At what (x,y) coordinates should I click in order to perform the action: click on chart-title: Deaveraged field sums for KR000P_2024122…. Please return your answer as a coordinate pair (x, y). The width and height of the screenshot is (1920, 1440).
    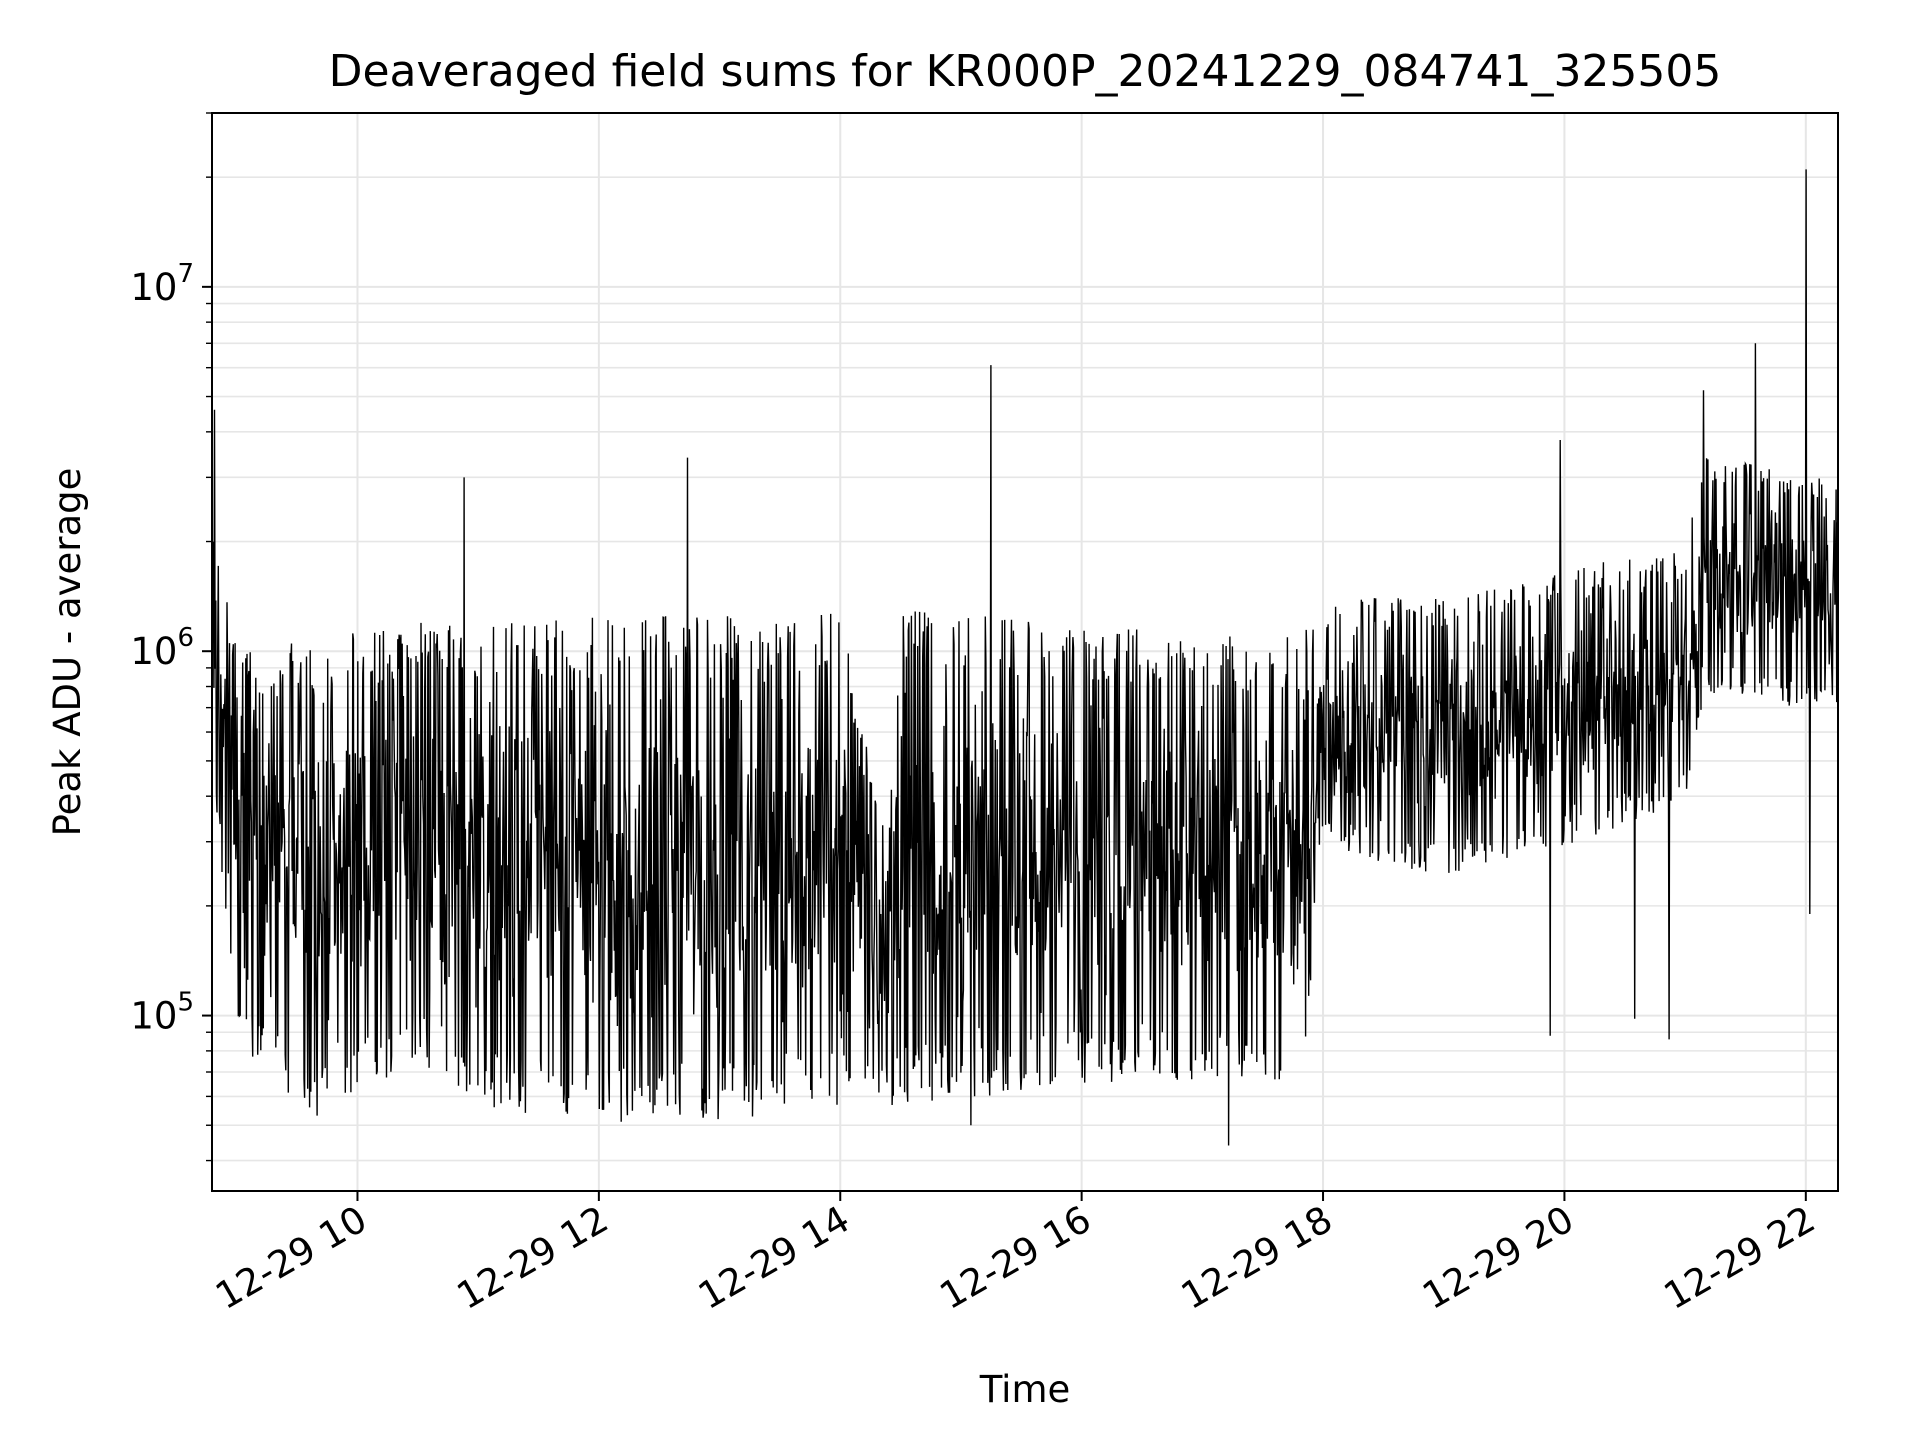
    Looking at the image, I should click on (1025, 71).